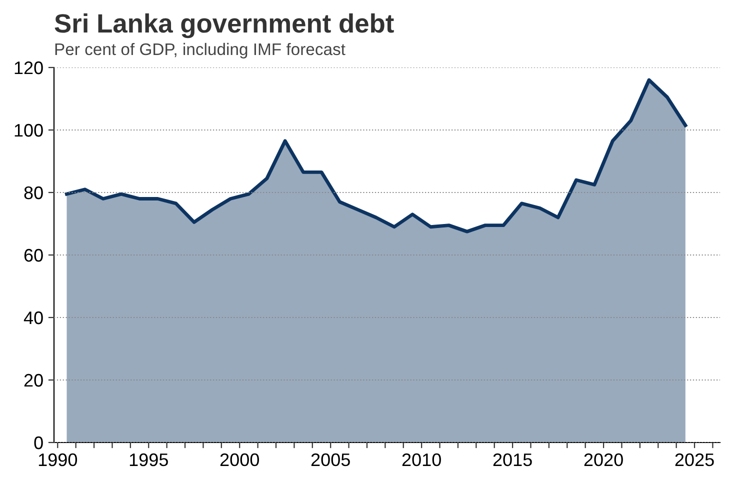 This screenshot has width=750, height=500. I want to click on y-tick-label: 60, so click(33, 255).